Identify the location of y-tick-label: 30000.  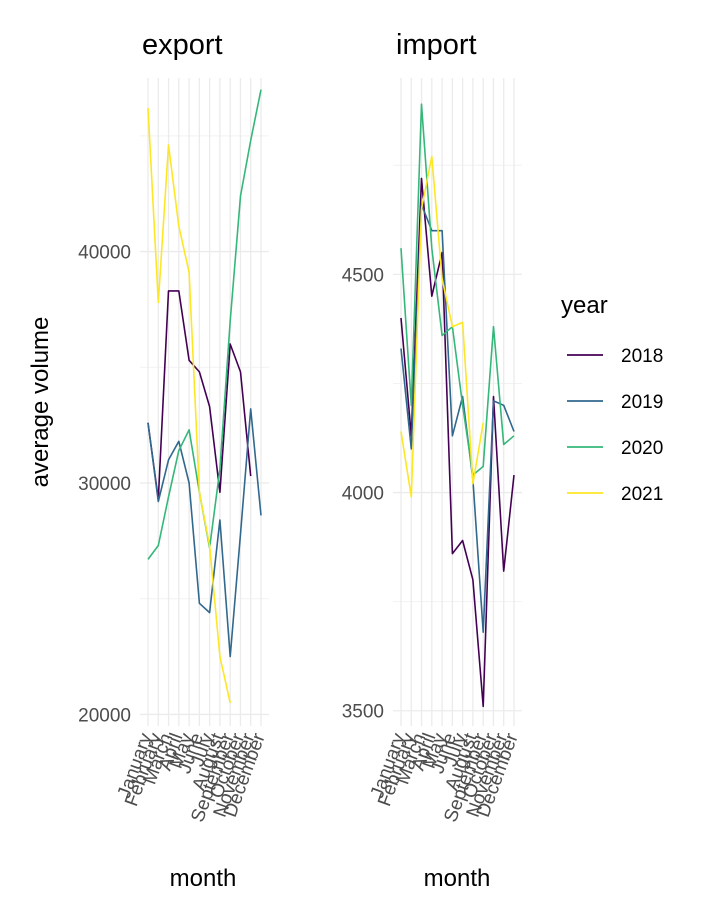
(104, 484).